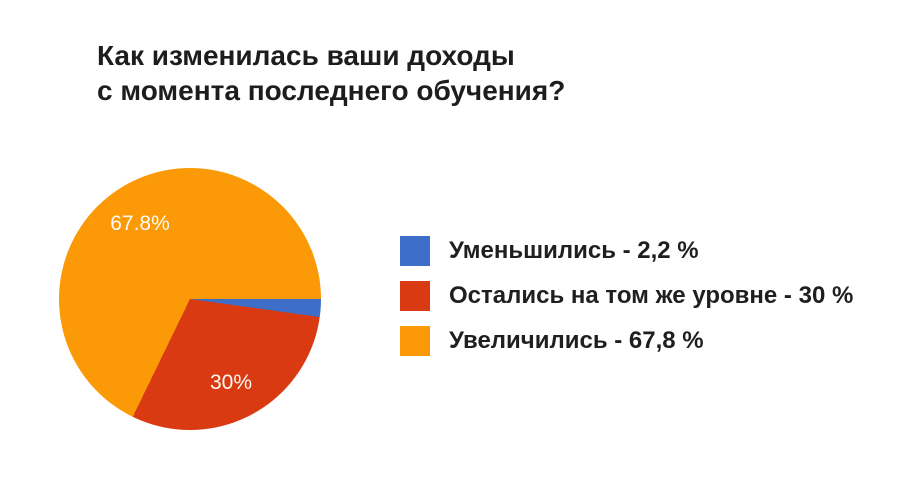 This screenshot has width=924, height=502. Describe the element at coordinates (415, 341) in the screenshot. I see `legend-swatch-increased` at that location.